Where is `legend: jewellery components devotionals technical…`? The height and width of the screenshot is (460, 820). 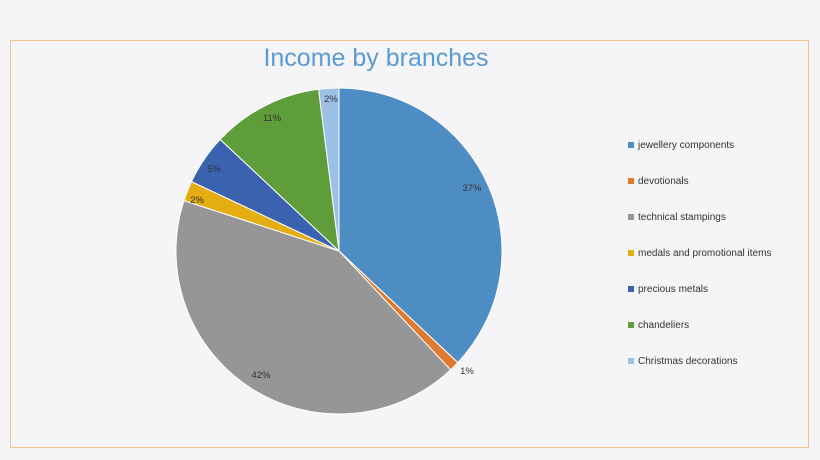 legend: jewellery components devotionals technical… is located at coordinates (699, 253).